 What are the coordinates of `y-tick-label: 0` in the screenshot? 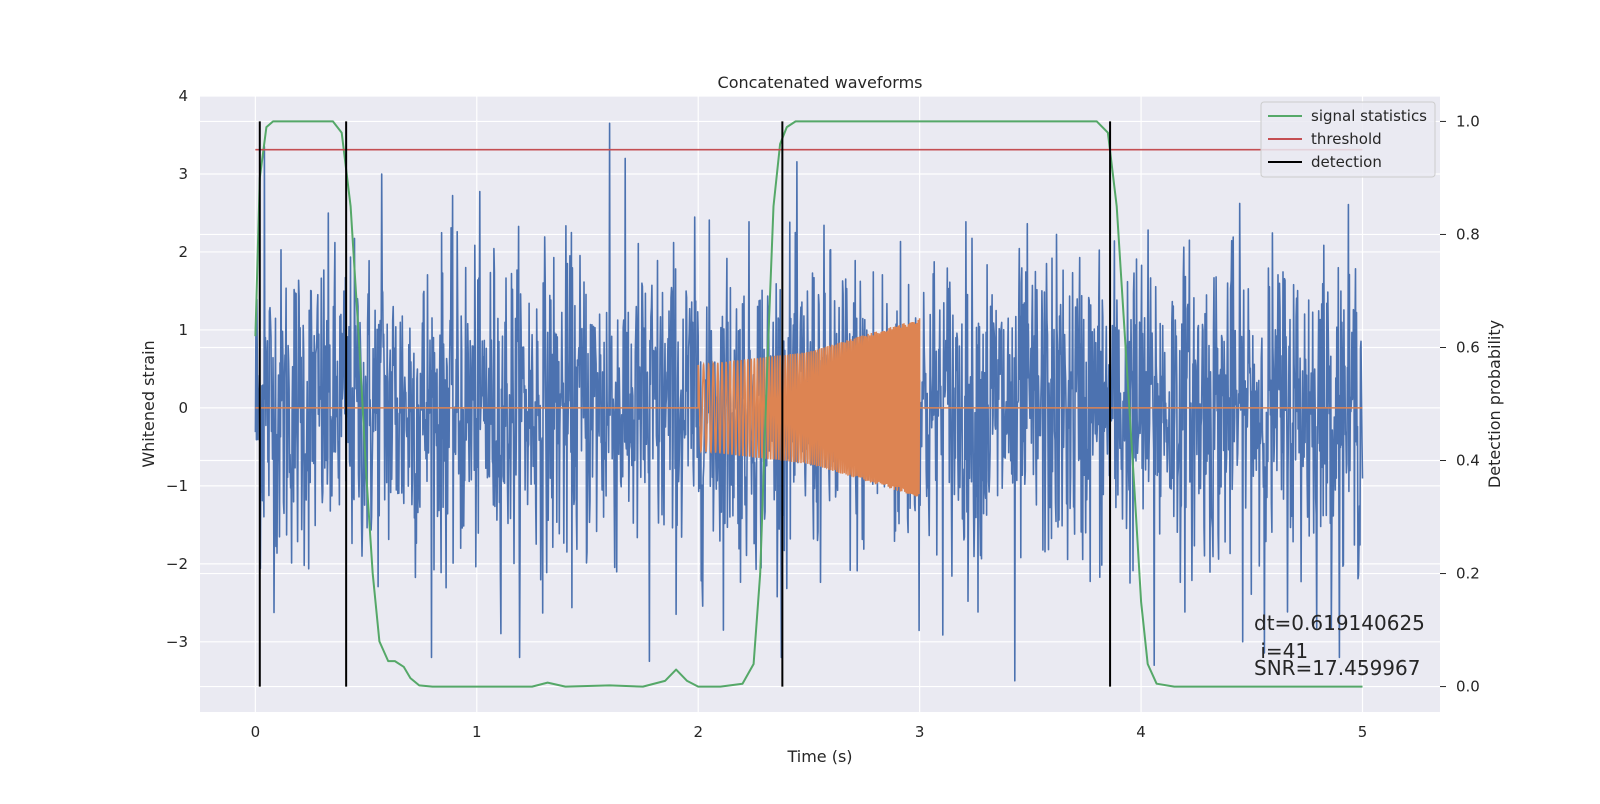 It's located at (183, 408).